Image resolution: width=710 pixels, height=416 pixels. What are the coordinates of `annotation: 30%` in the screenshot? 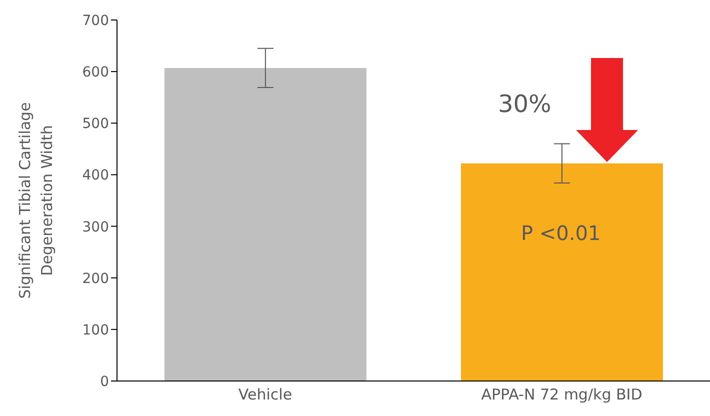 It's located at (525, 104).